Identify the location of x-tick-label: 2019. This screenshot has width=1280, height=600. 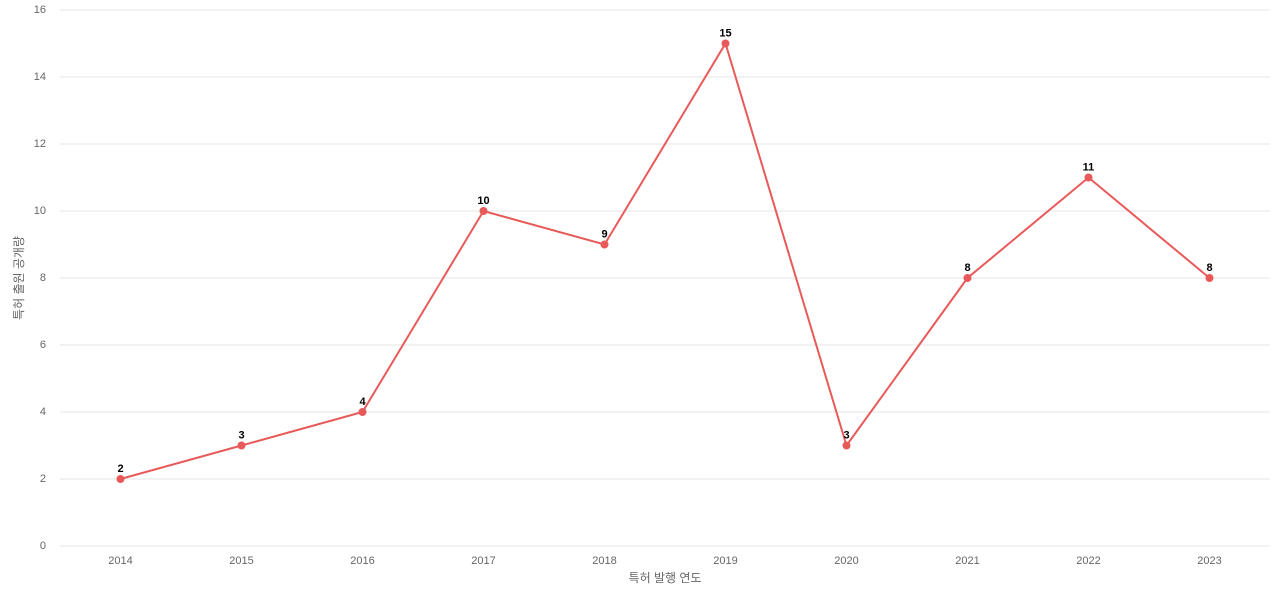
(725, 561).